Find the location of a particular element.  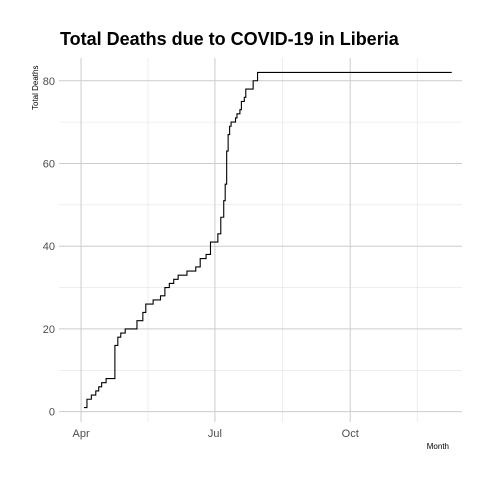

y-tick-label: 40 is located at coordinates (49, 247).